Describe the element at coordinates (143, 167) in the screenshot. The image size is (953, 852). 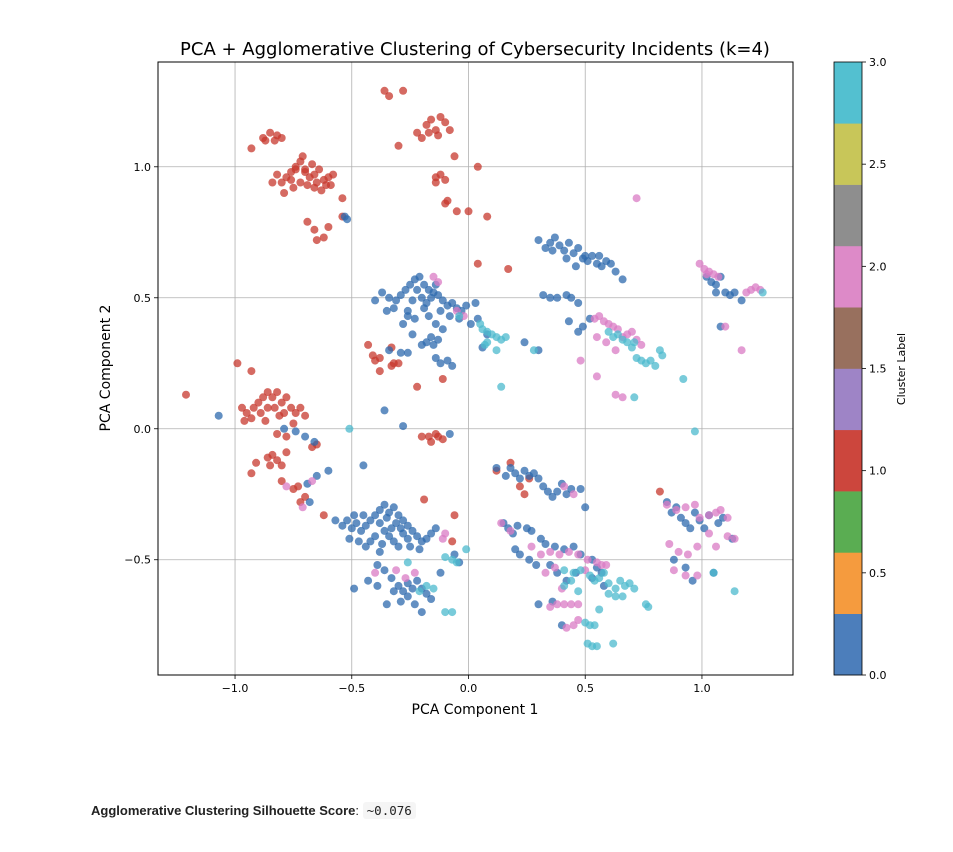
I see `y-tick-label: 1.0` at that location.